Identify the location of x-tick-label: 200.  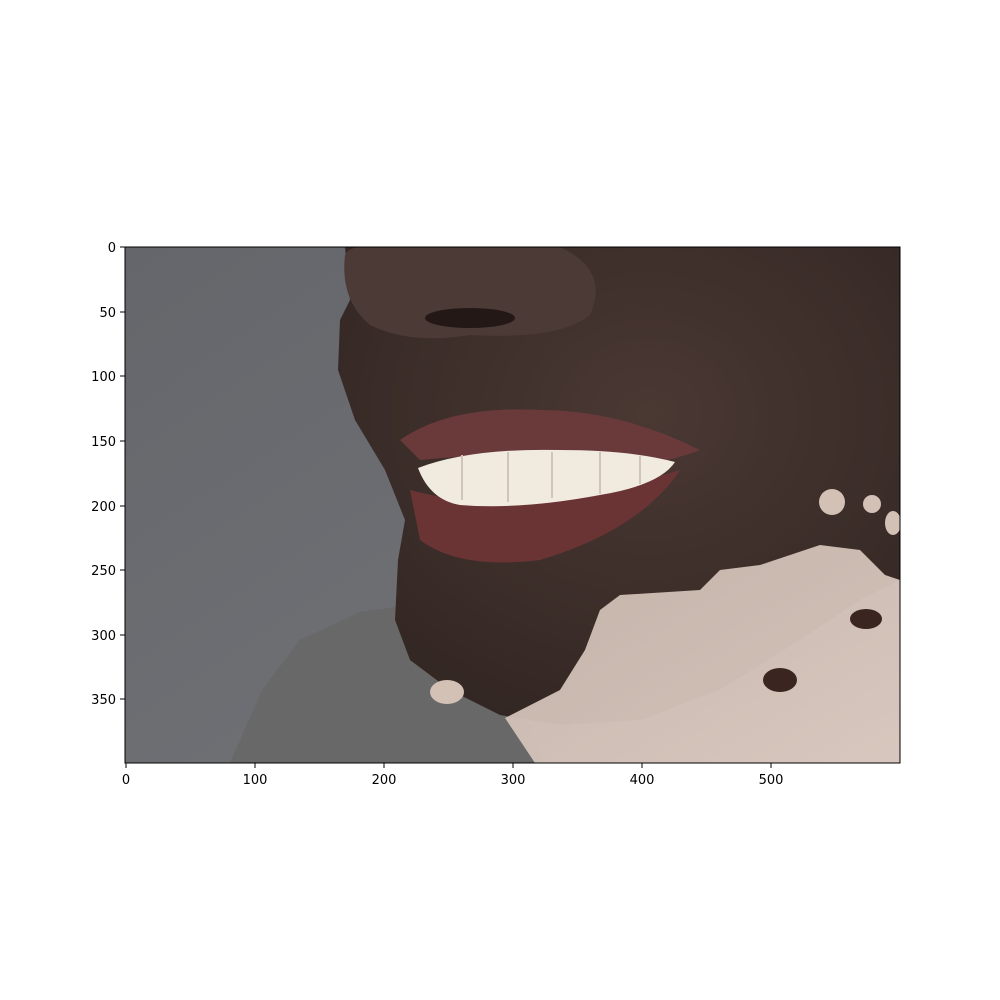
(384, 780).